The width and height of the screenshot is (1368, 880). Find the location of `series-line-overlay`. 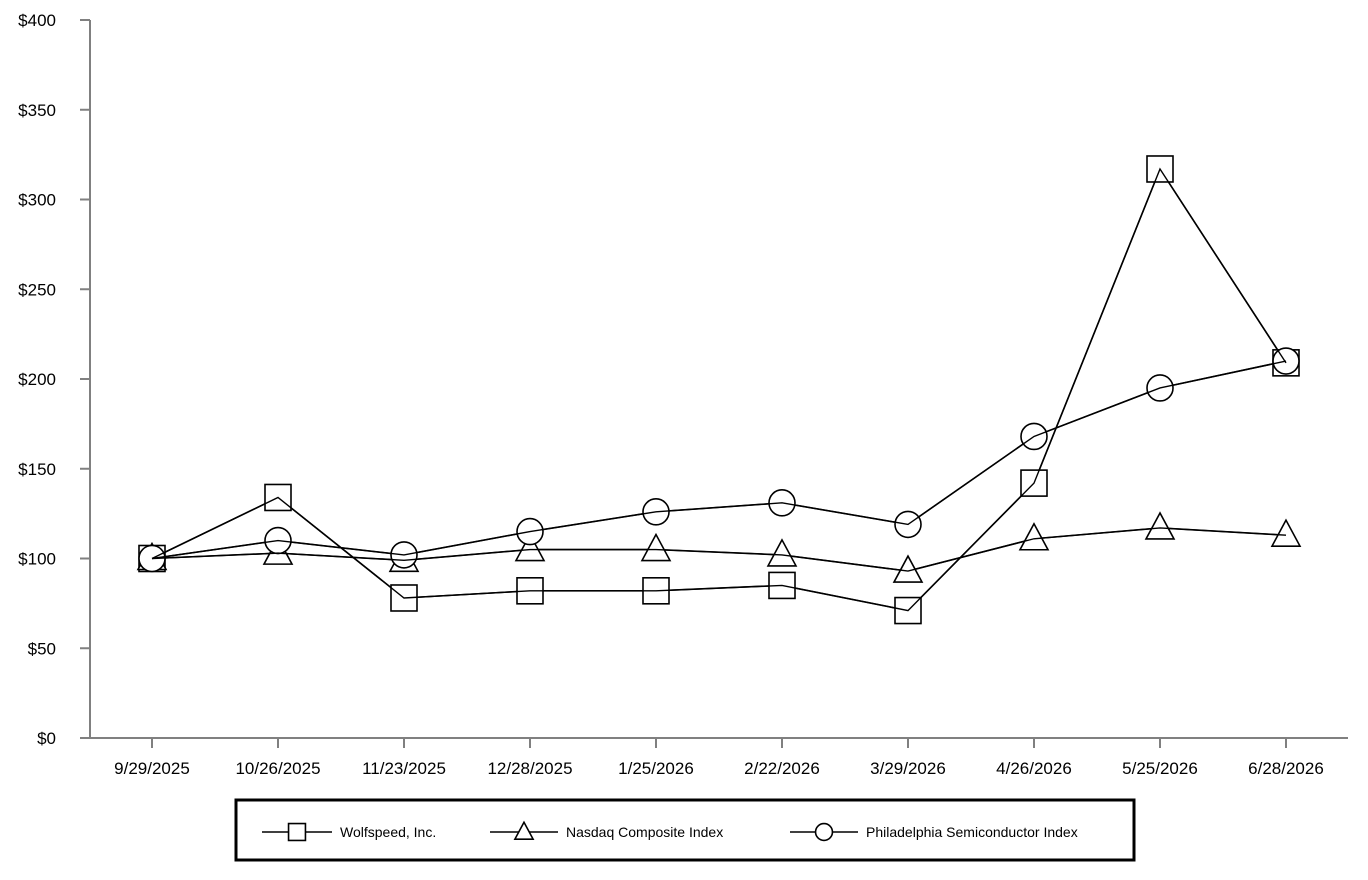

series-line-overlay is located at coordinates (719, 549).